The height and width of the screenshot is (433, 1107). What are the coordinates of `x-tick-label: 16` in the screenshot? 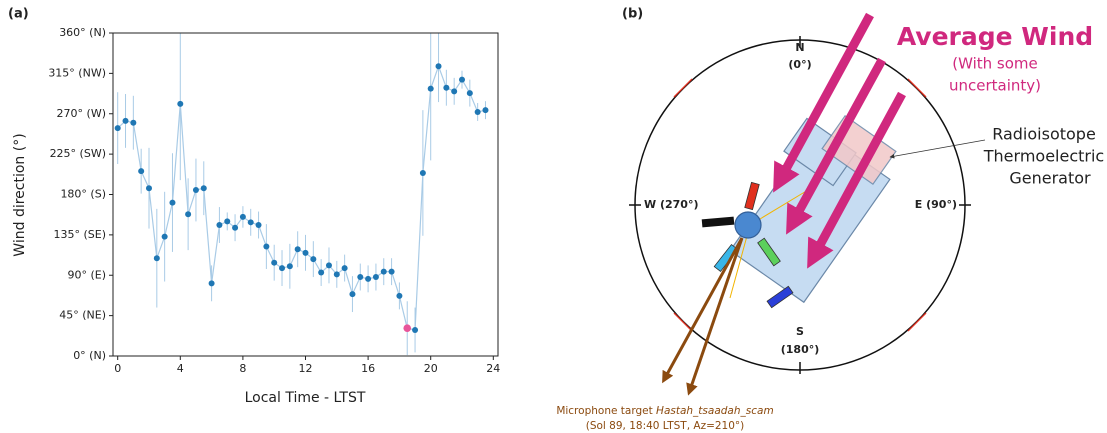 It's located at (368, 368).